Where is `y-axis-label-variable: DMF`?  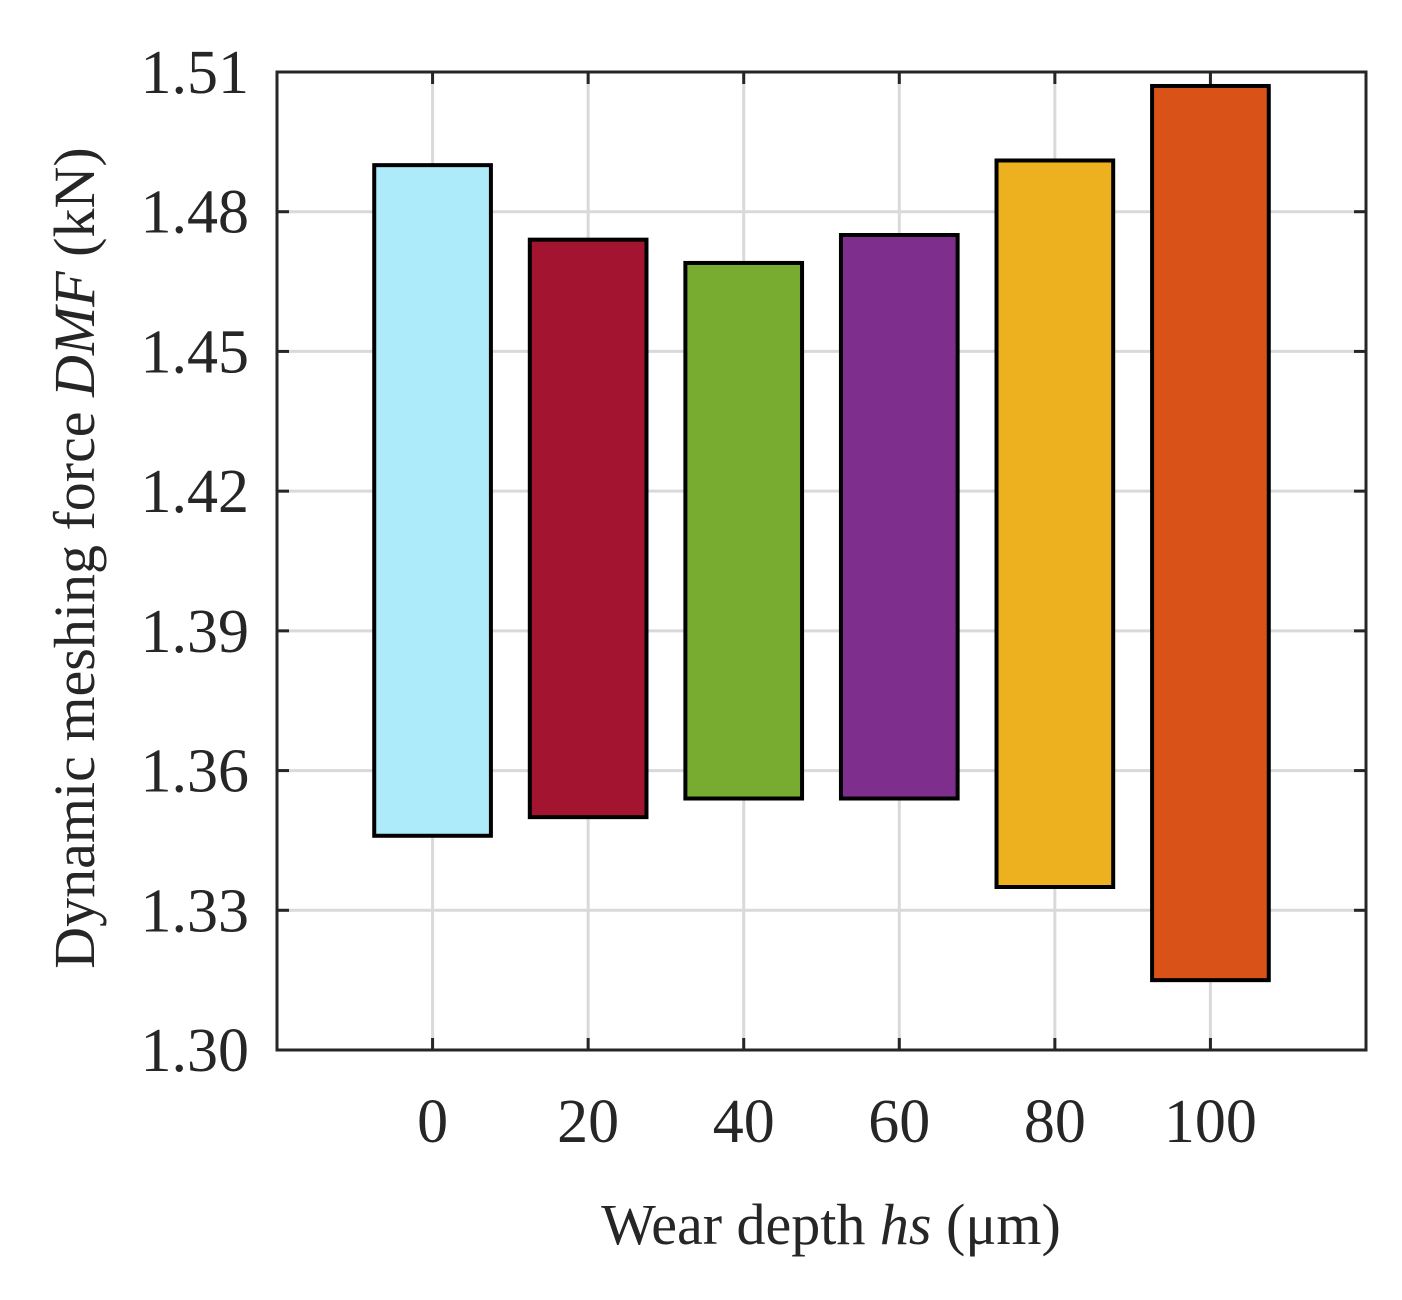 y-axis-label-variable: DMF is located at coordinates (74, 334).